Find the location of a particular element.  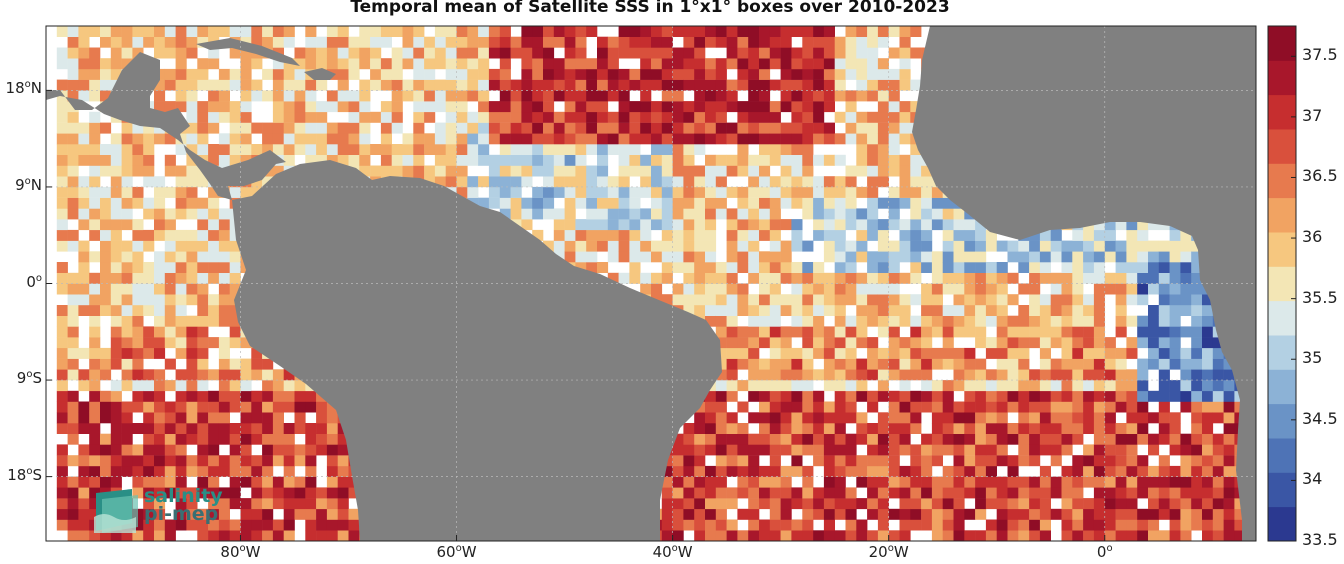

colorbar-segment is located at coordinates (1282, 318).